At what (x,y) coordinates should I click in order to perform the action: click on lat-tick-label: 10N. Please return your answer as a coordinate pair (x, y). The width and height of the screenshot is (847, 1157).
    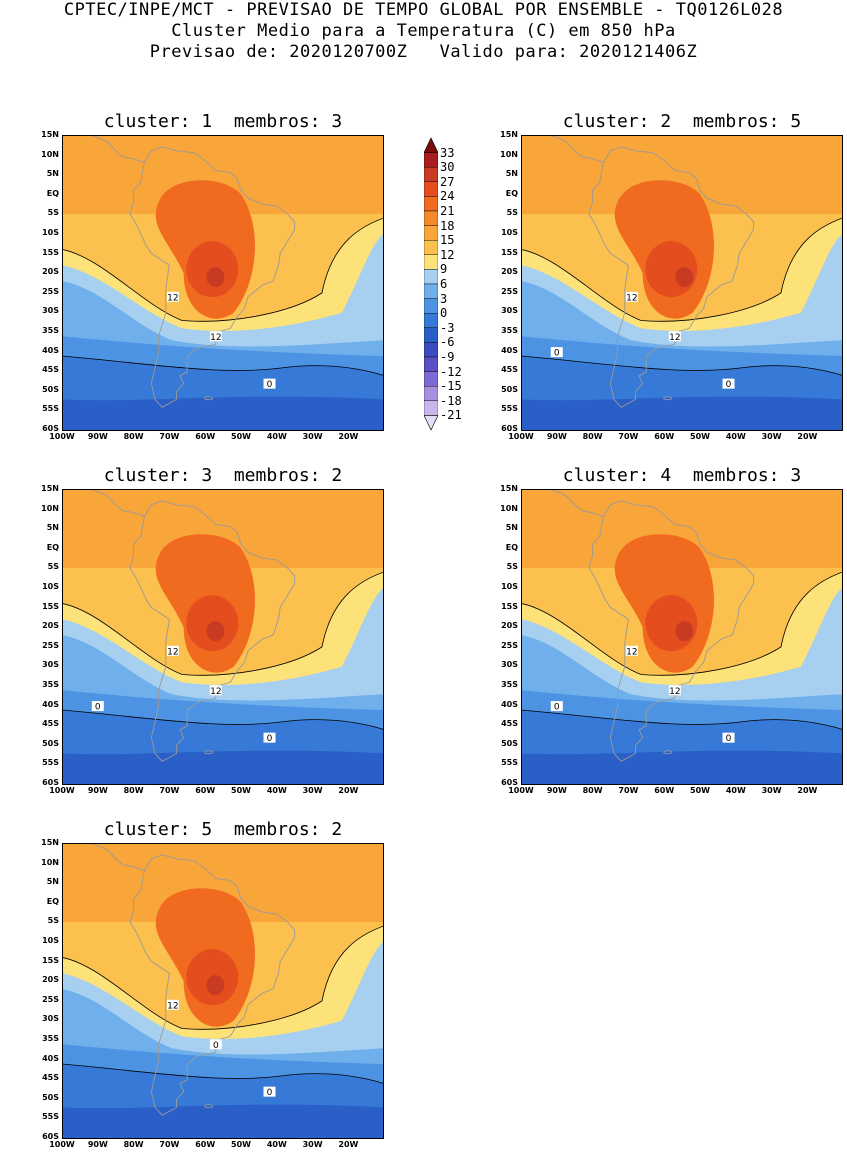
    Looking at the image, I should click on (509, 154).